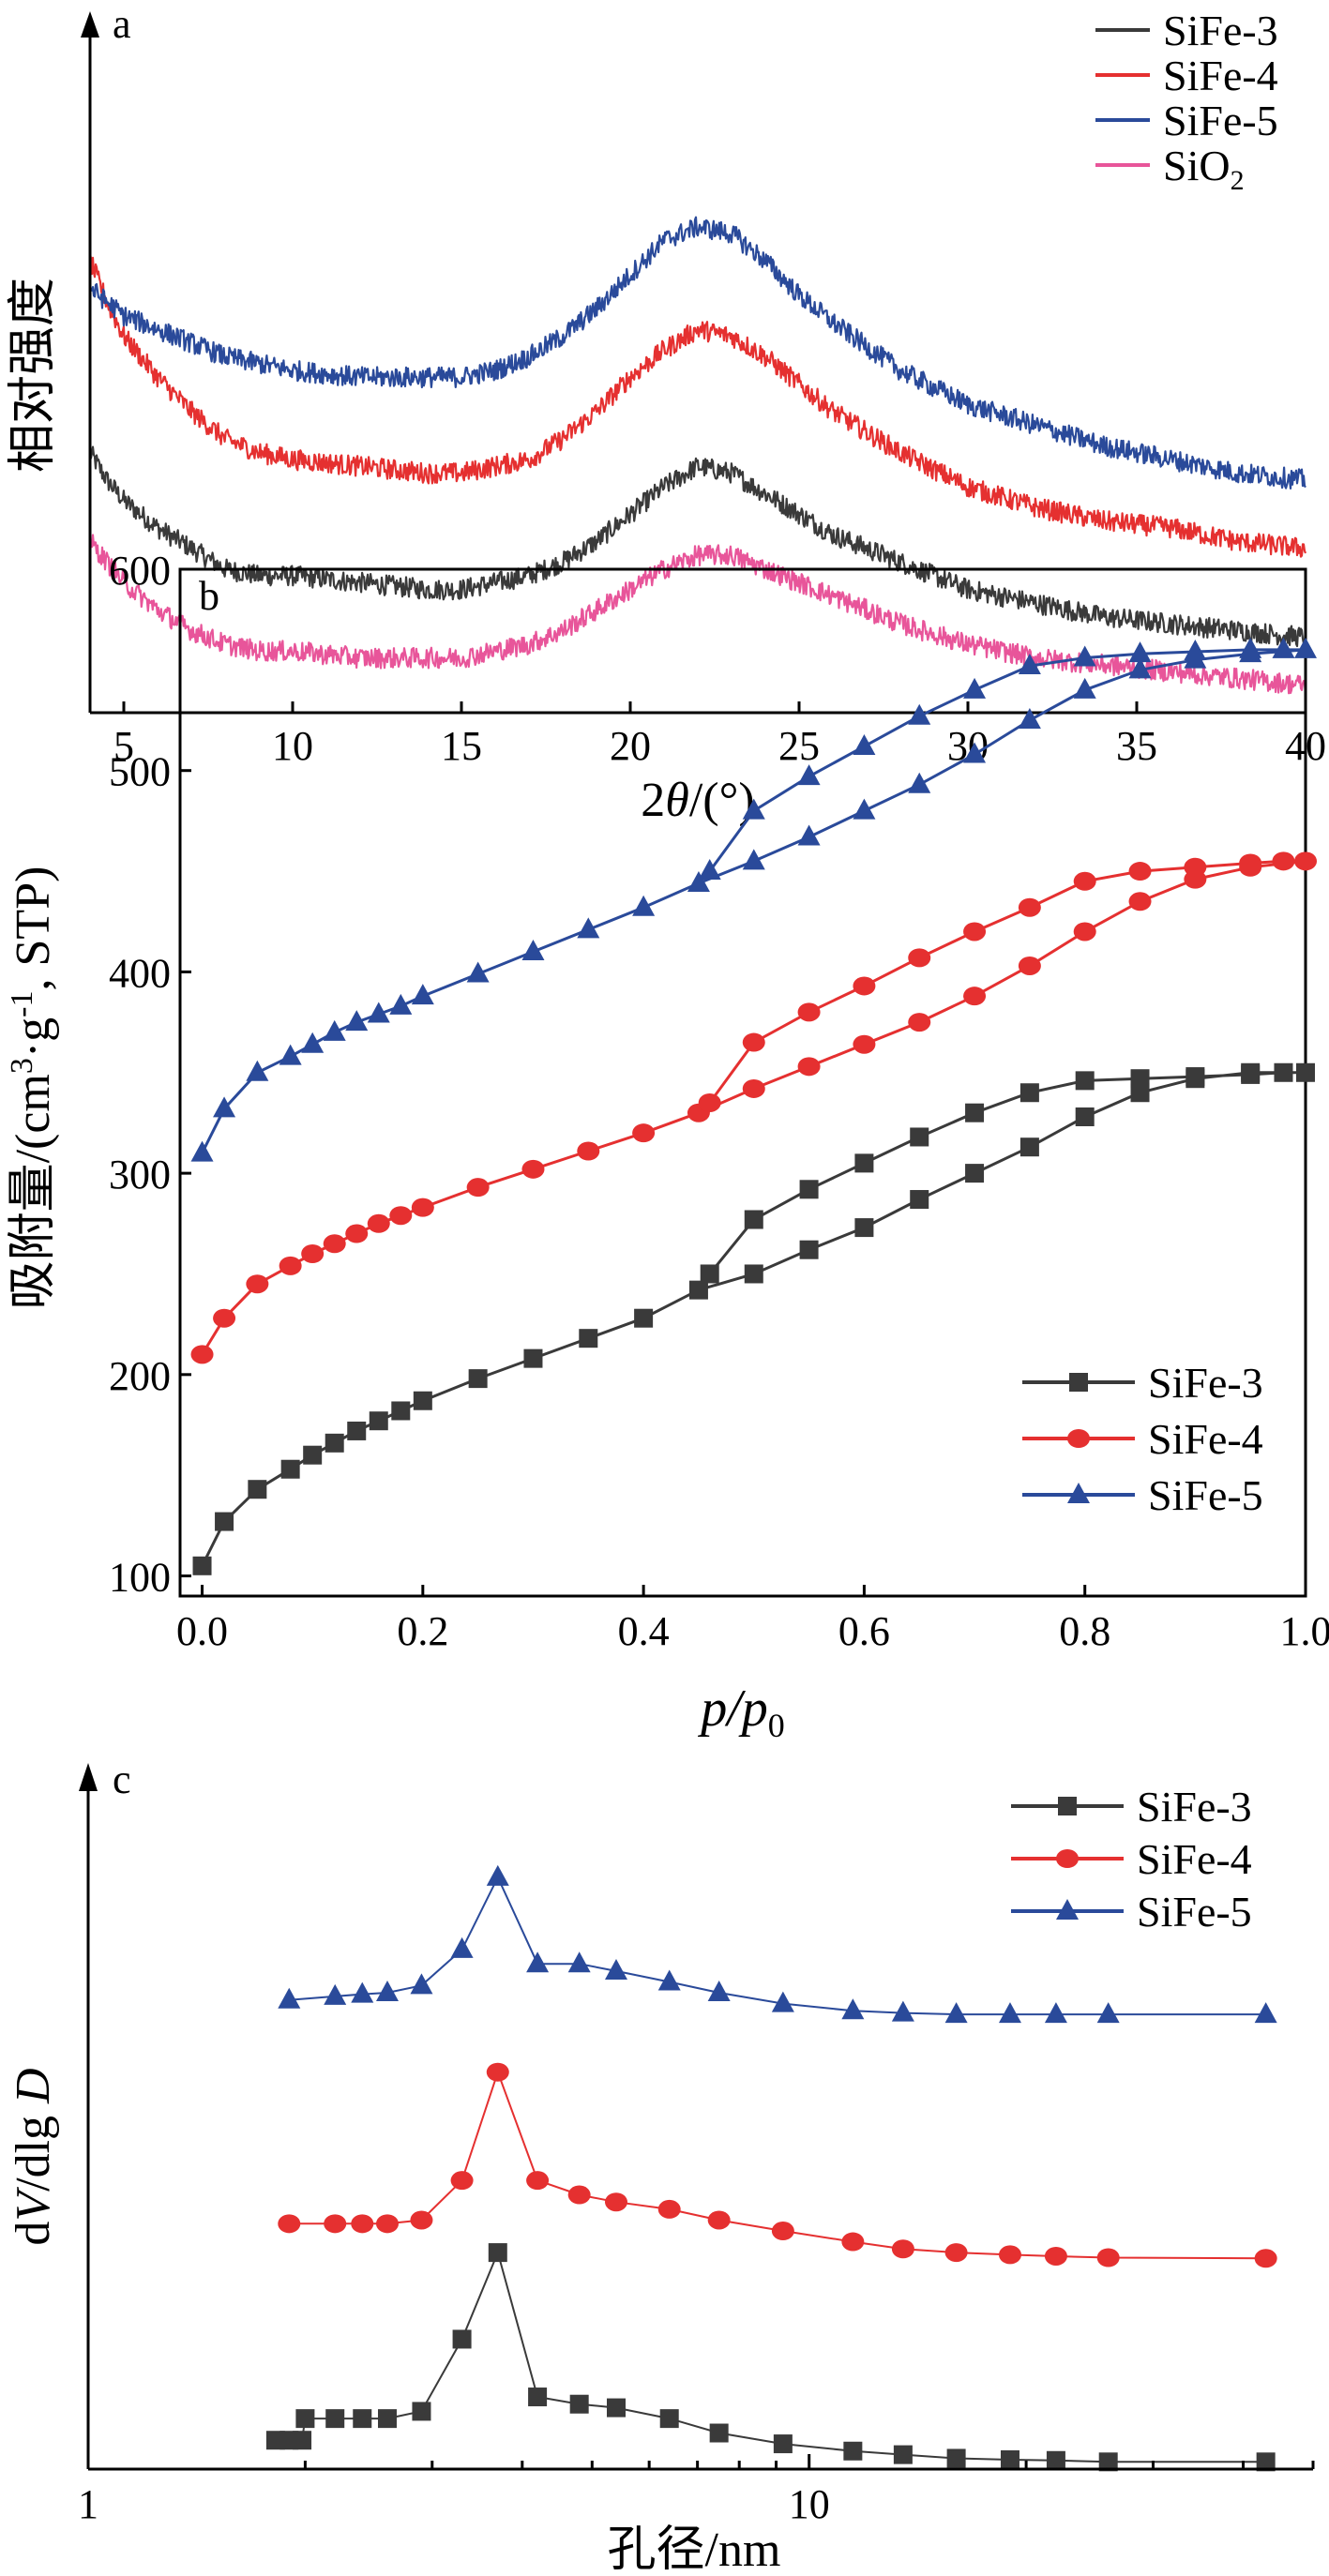  What do you see at coordinates (1136, 746) in the screenshot?
I see `panel-a-x-tick-label-6: 35` at bounding box center [1136, 746].